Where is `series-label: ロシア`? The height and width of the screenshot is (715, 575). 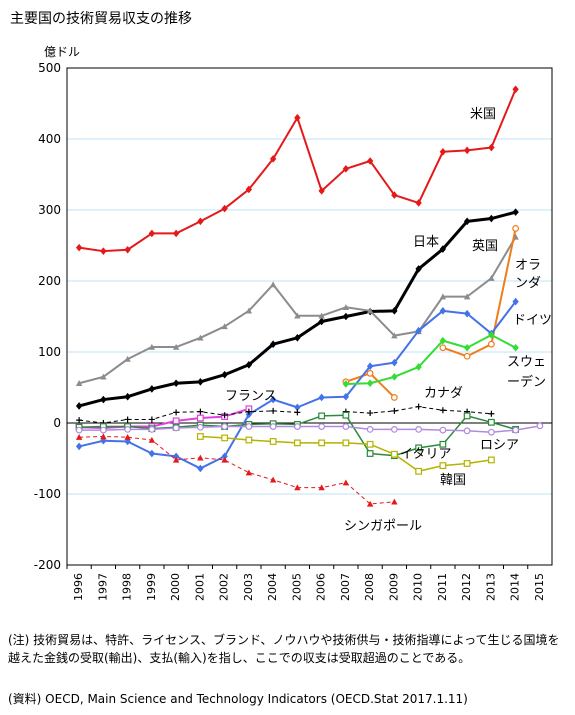 series-label: ロシア is located at coordinates (499, 445).